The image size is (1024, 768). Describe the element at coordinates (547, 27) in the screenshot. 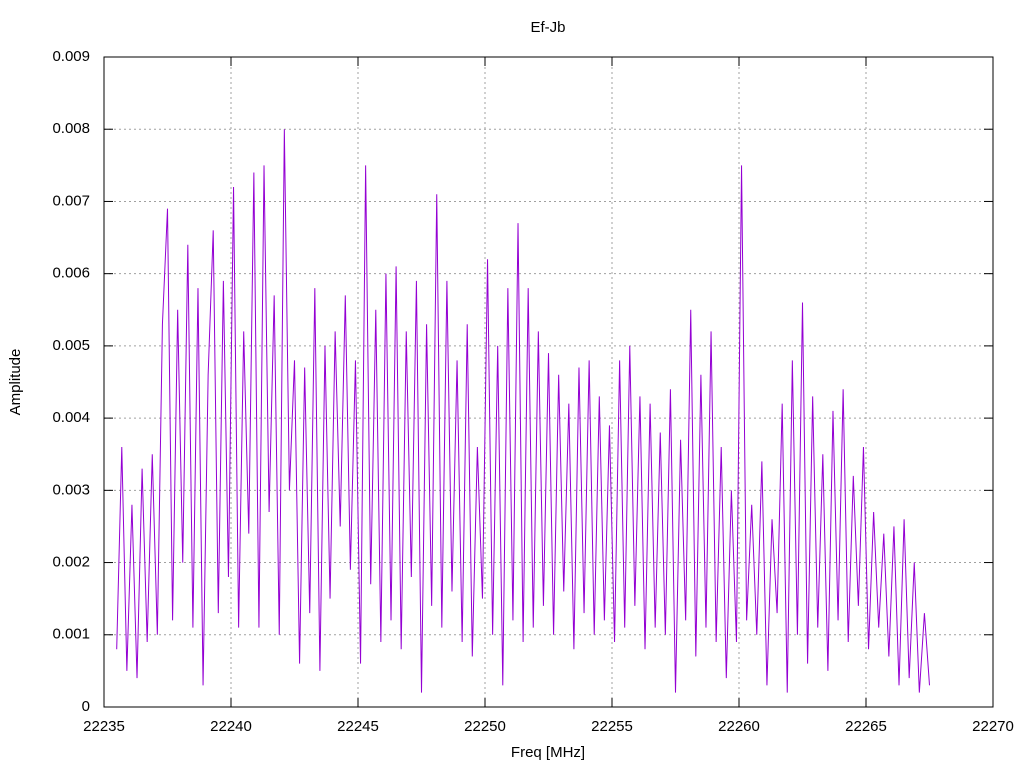

I see `chart-title: Ef-Jb` at that location.